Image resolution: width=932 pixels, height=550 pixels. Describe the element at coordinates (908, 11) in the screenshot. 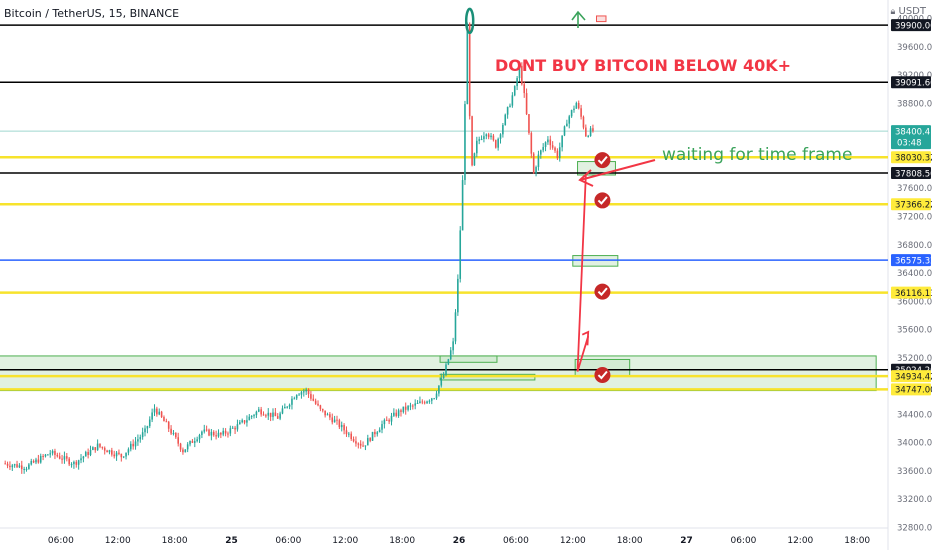

I see `currency-label: 🔒︎ USDT` at that location.